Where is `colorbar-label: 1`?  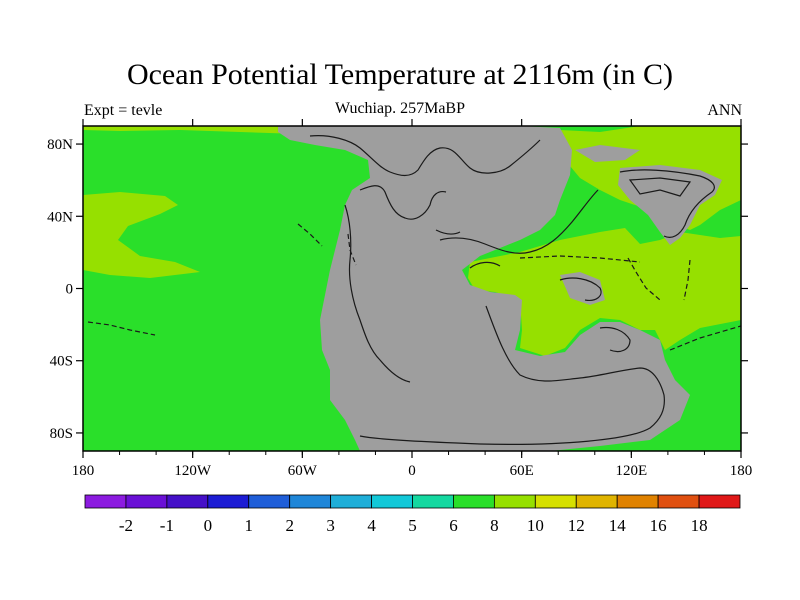
colorbar-label: 1 is located at coordinates (249, 525).